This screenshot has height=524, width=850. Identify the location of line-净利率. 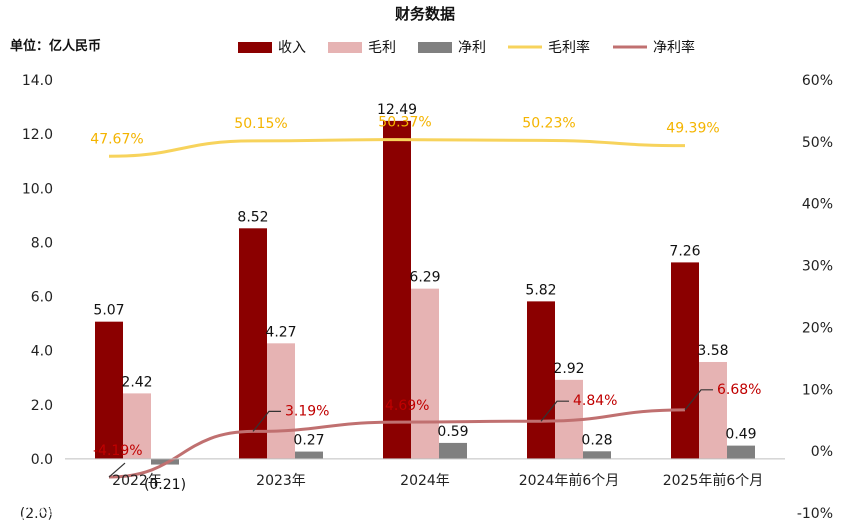
(397, 443).